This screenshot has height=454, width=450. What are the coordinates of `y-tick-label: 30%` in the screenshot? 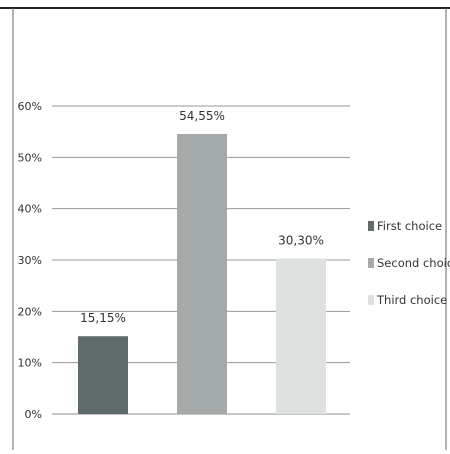 It's located at (30, 260).